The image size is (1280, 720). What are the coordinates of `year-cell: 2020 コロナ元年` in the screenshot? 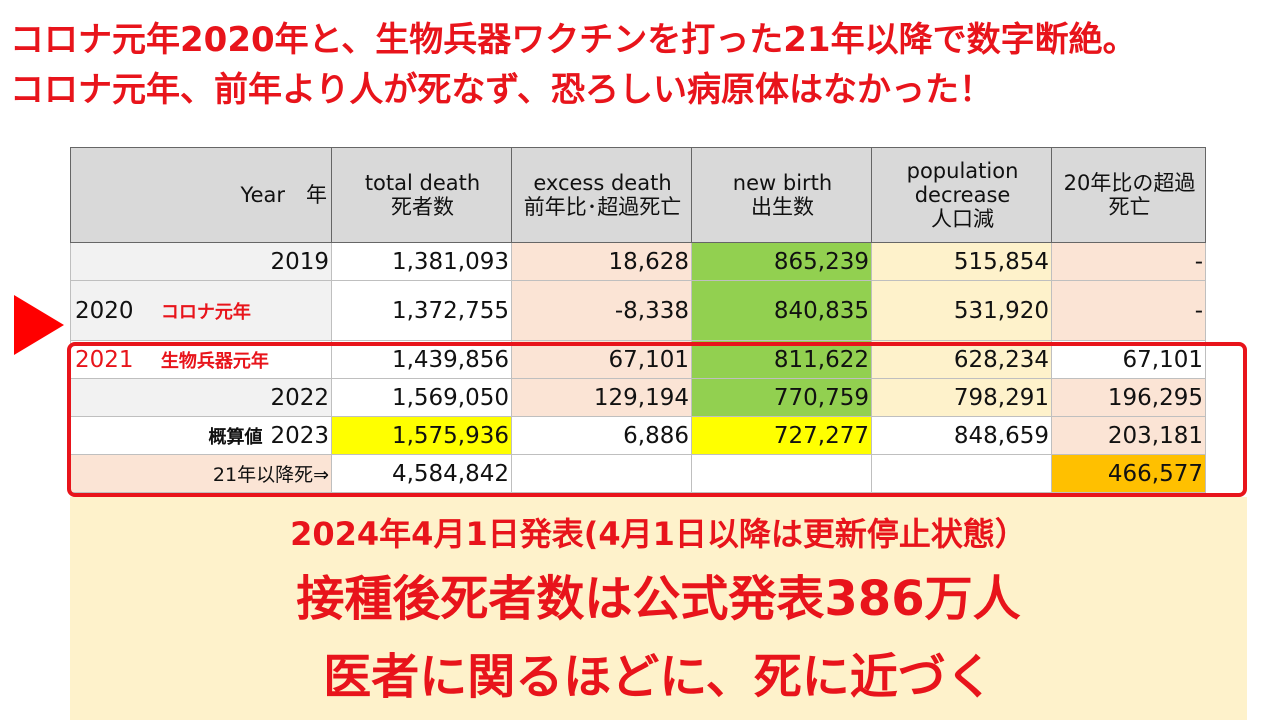 It's located at (201, 310).